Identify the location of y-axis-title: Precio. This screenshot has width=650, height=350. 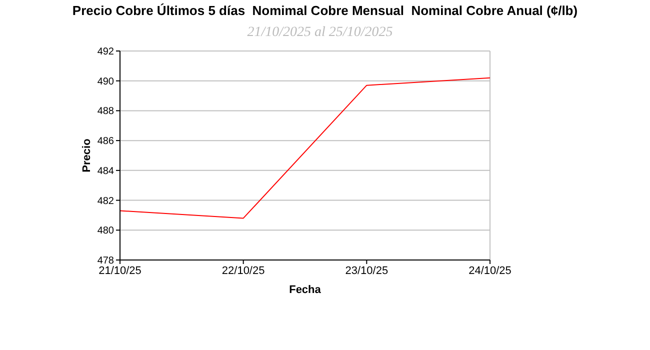
(87, 155).